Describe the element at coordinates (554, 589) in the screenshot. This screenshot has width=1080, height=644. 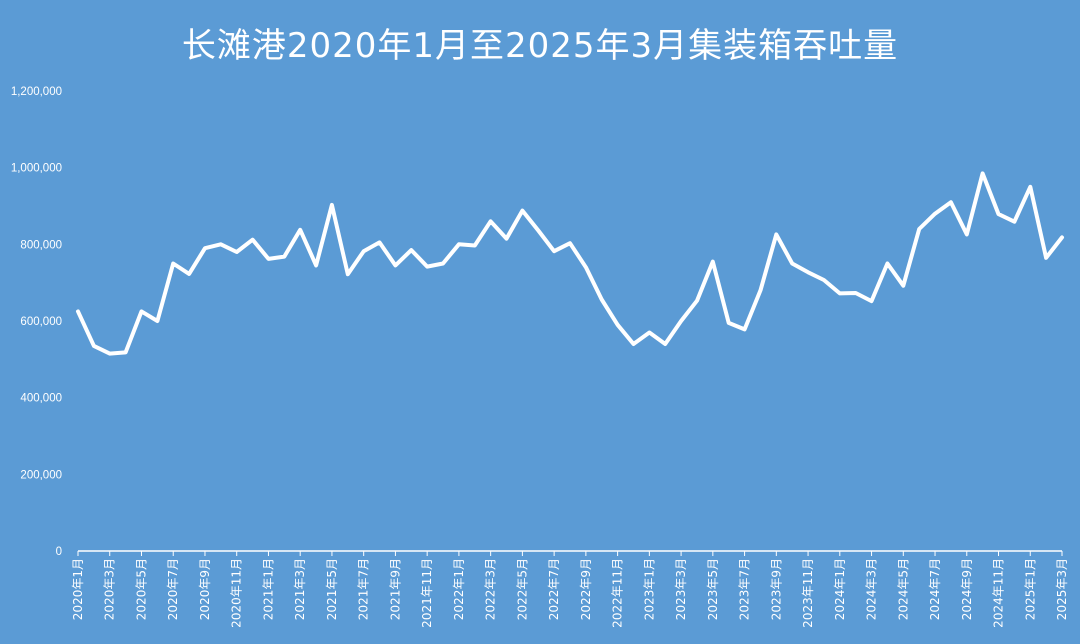
I see `x-tick-label: 2022年7月` at that location.